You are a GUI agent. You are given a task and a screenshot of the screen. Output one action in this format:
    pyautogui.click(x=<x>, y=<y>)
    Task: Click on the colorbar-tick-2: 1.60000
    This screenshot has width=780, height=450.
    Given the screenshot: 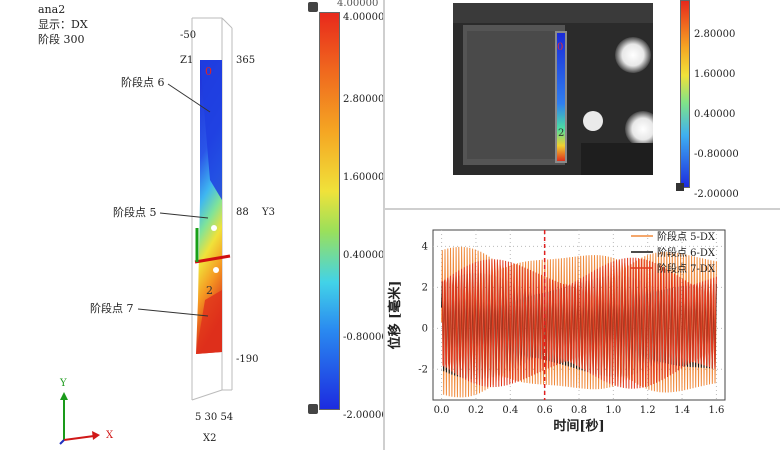 What is the action you would take?
    pyautogui.click(x=364, y=177)
    